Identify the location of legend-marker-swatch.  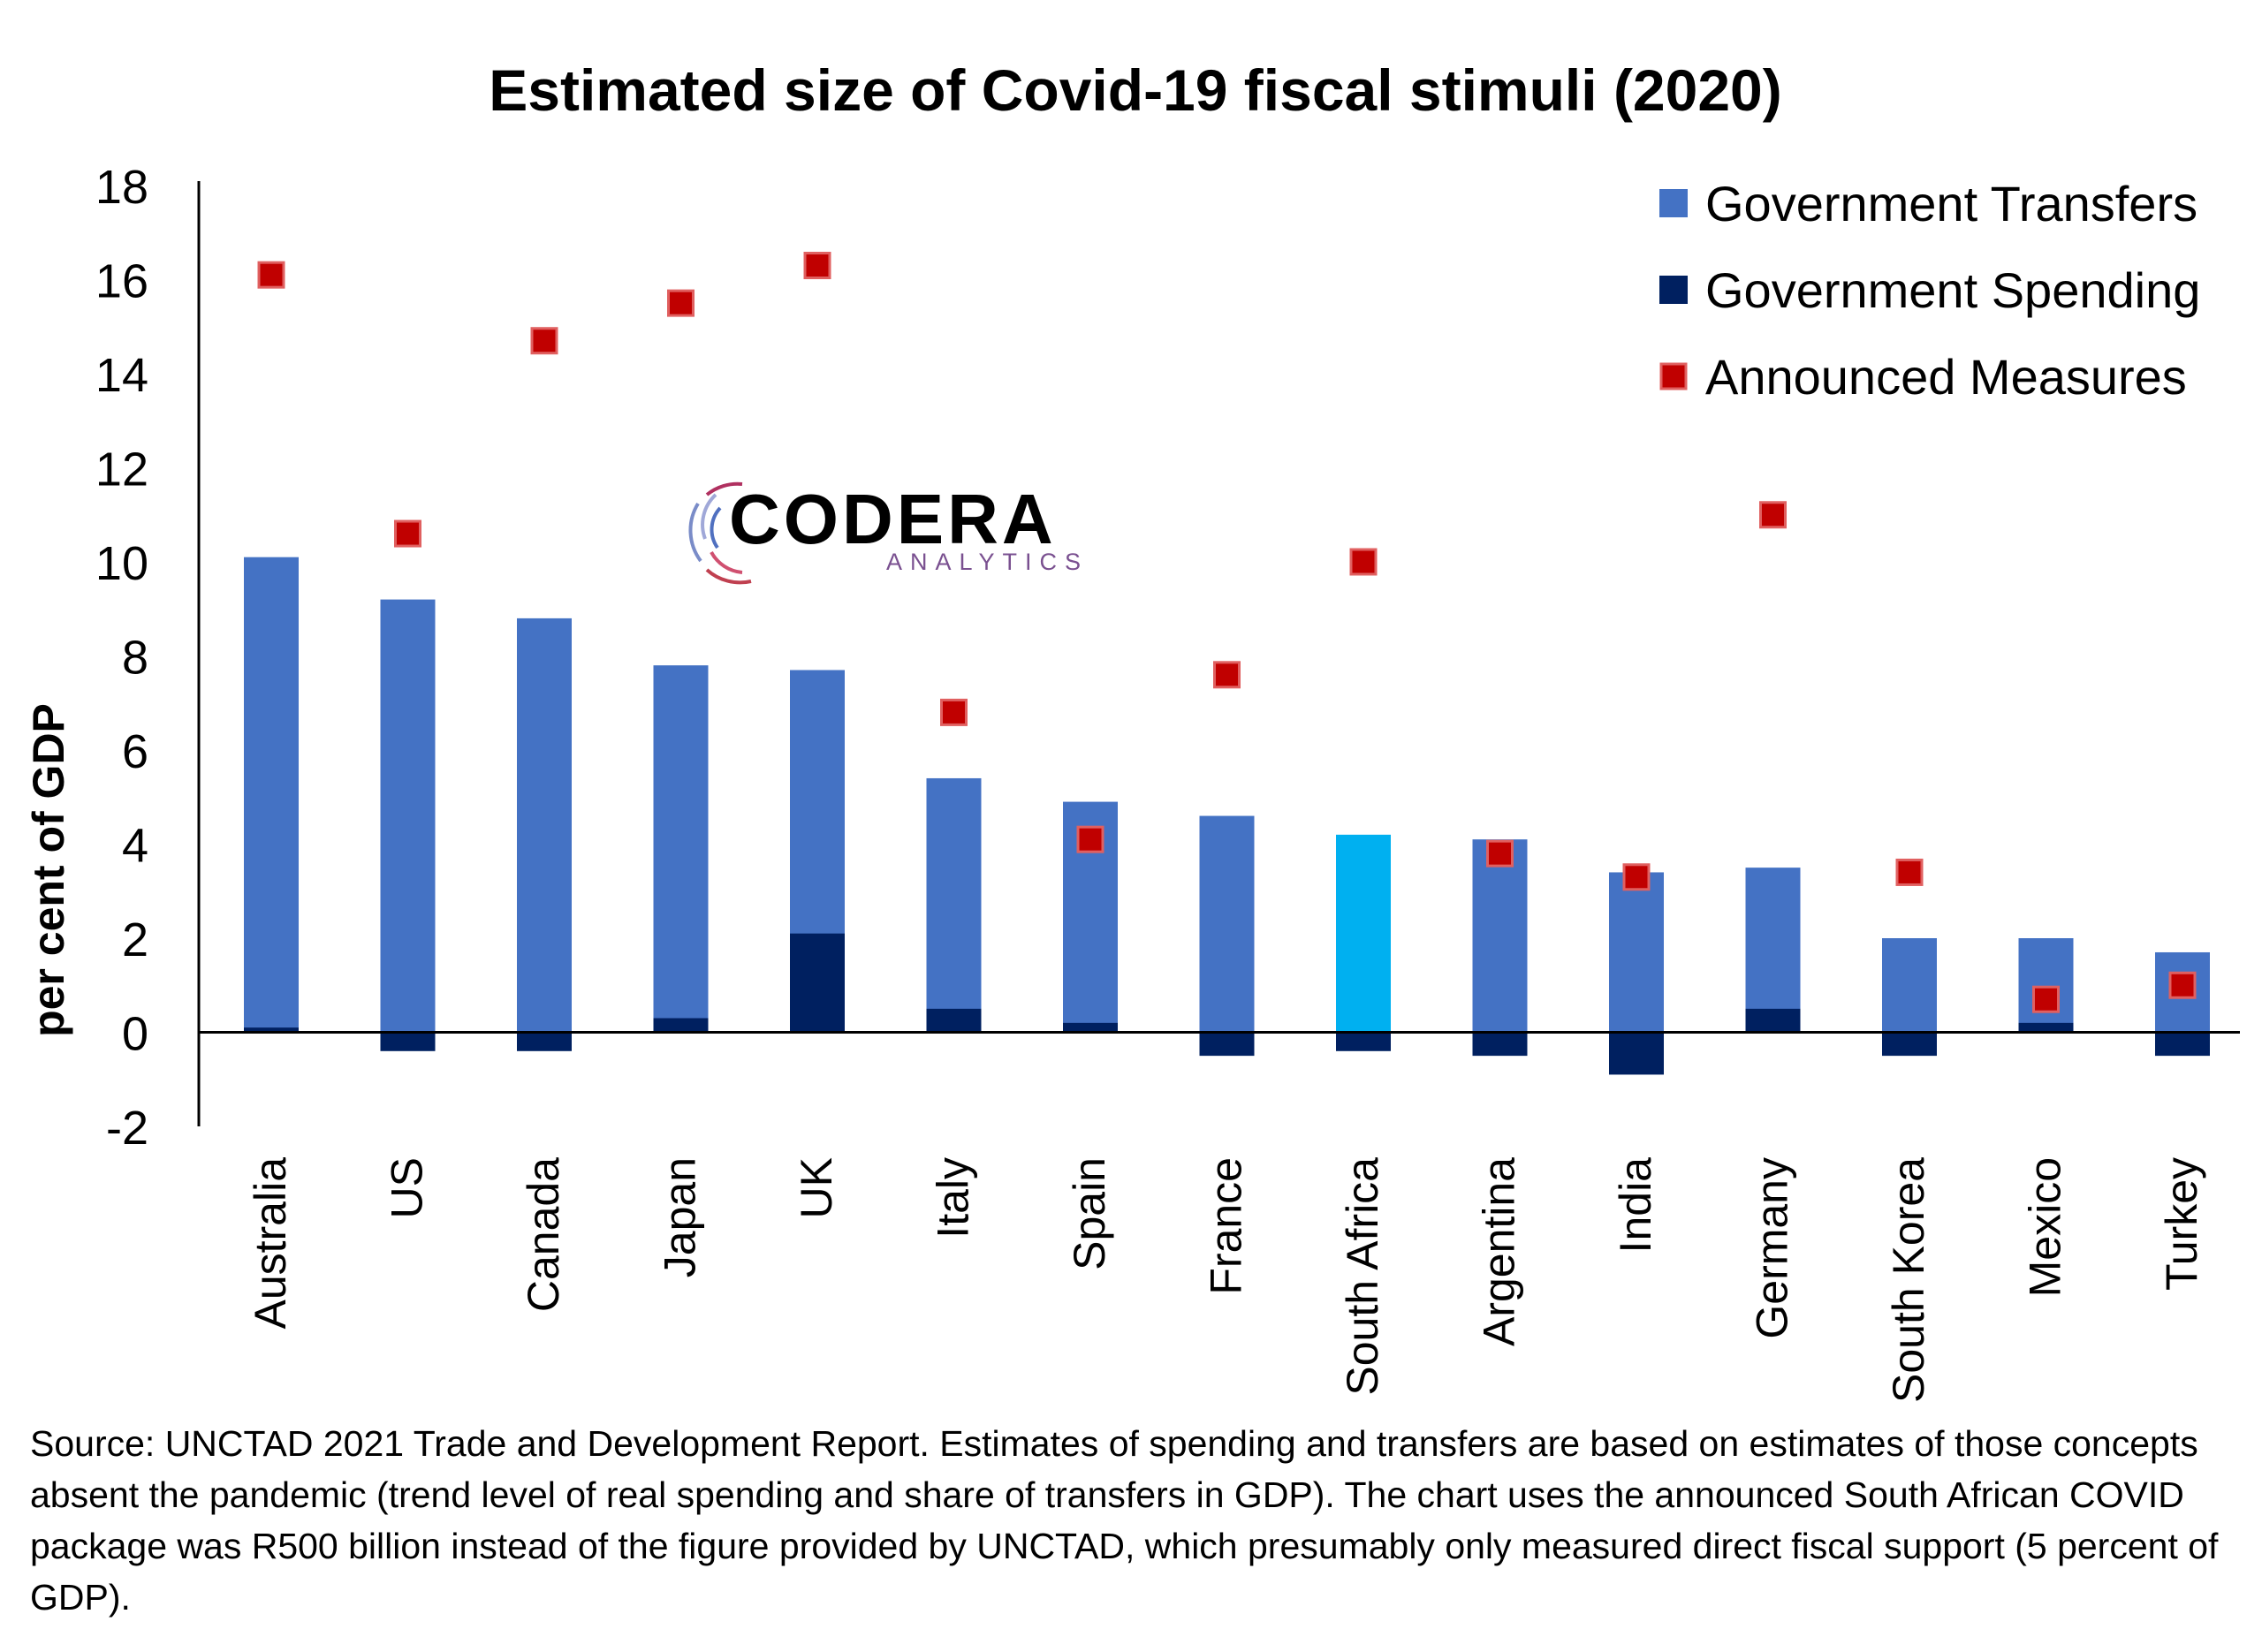
(1673, 376).